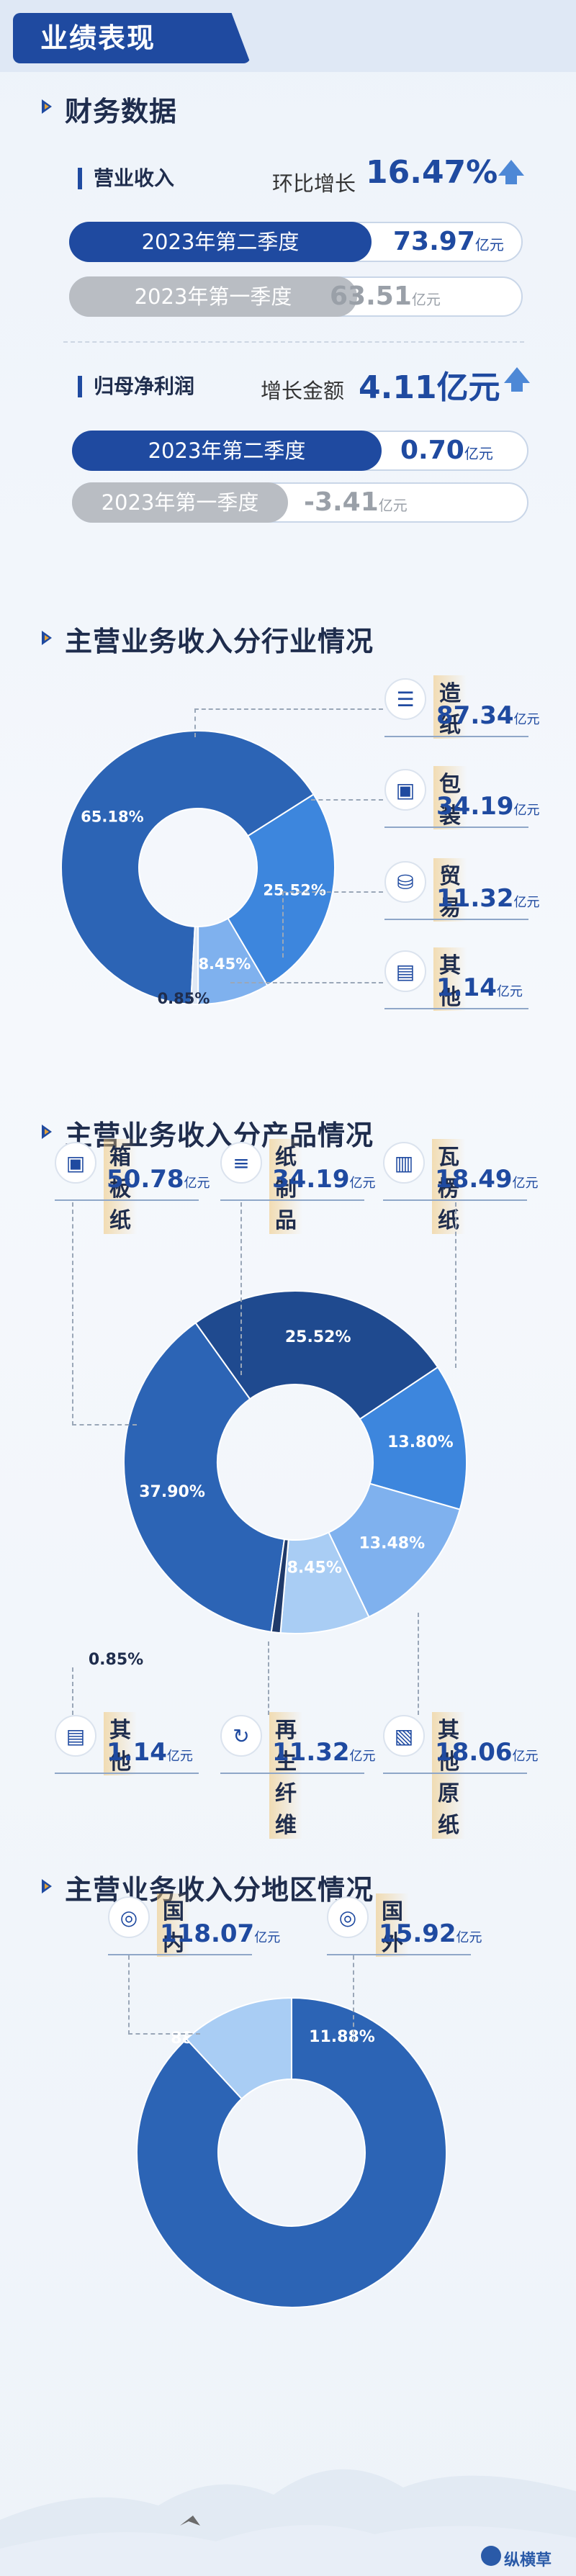 Image resolution: width=576 pixels, height=2576 pixels. What do you see at coordinates (132, 38) in the screenshot?
I see `page-title: 业绩表现` at bounding box center [132, 38].